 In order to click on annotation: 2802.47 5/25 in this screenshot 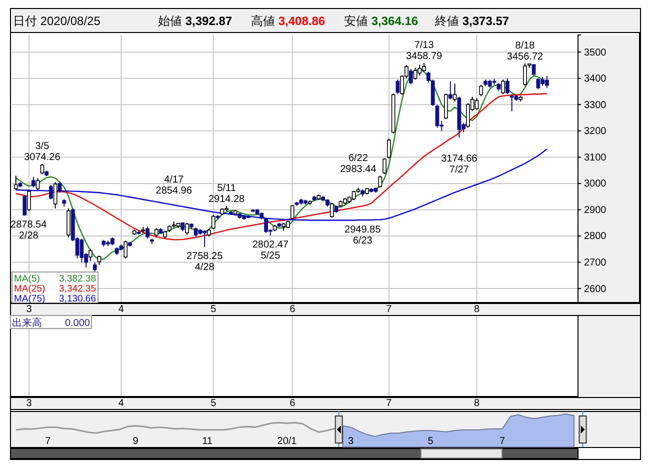, I will do `click(270, 250)`.